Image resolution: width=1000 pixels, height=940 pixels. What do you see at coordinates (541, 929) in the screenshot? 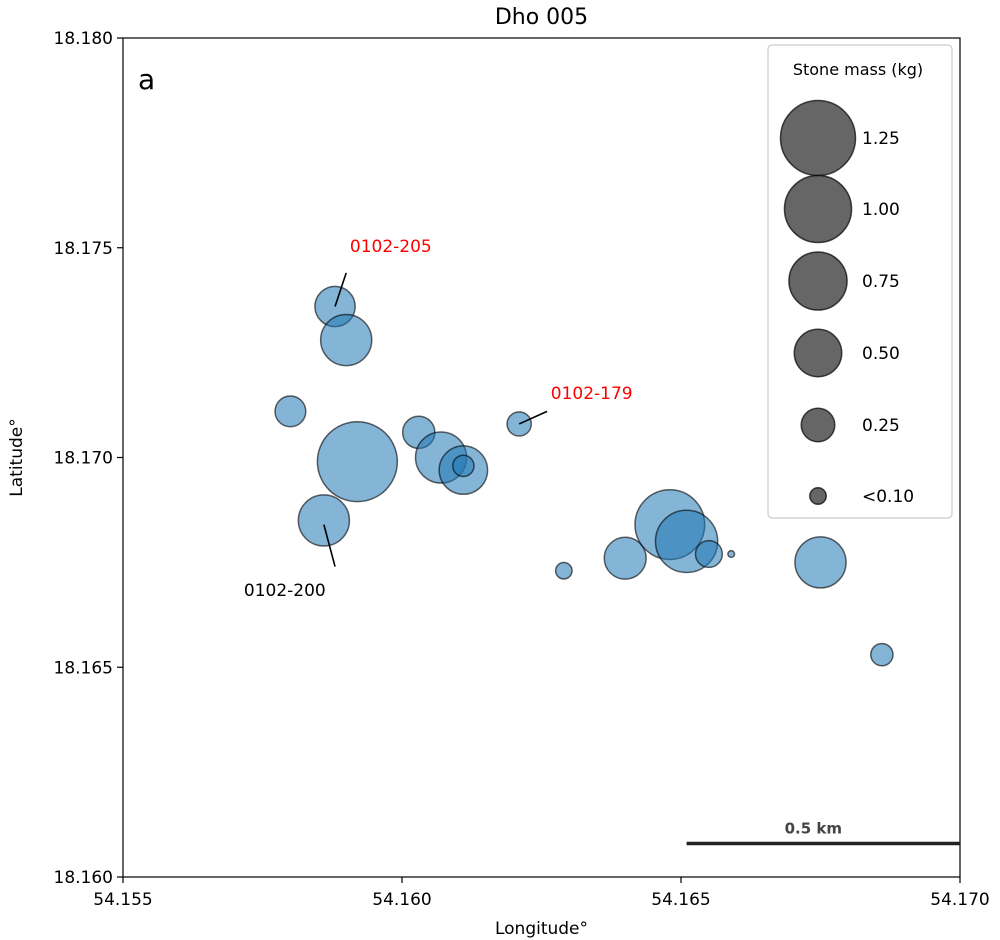
I see `x-axis-label: Longitude°` at bounding box center [541, 929].